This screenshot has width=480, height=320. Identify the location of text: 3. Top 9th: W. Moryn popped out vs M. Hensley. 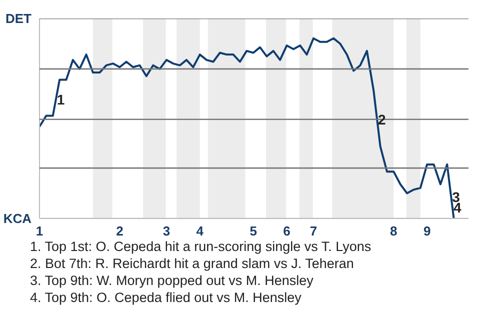
(172, 280).